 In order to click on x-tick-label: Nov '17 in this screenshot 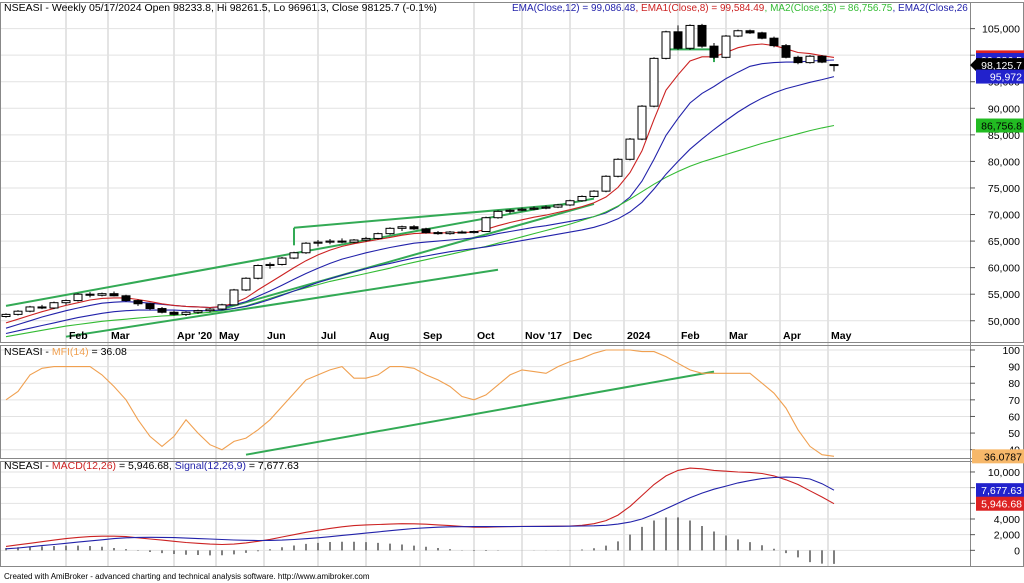, I will do `click(543, 336)`.